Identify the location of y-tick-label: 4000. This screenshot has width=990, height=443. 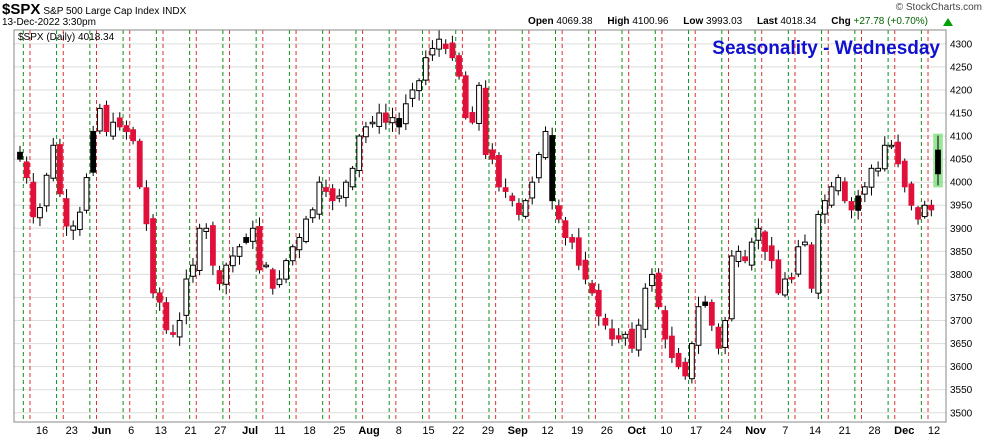
(961, 183).